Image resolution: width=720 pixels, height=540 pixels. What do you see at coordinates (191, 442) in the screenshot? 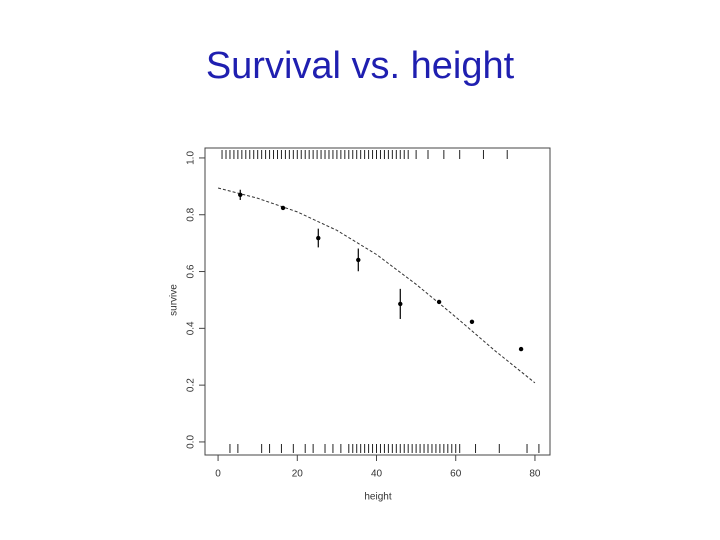
I see `y-tick-label: 0.0` at bounding box center [191, 442].